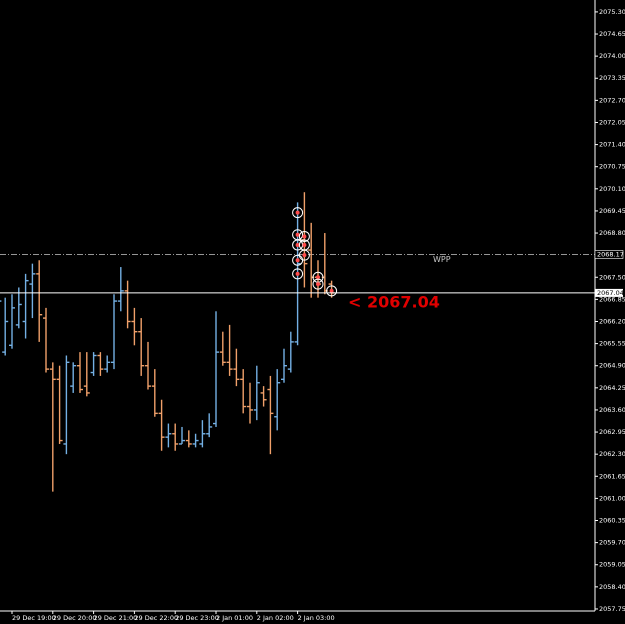 Image resolution: width=625 pixels, height=624 pixels. What do you see at coordinates (612, 543) in the screenshot?
I see `y-tick-label: 2059.70` at bounding box center [612, 543].